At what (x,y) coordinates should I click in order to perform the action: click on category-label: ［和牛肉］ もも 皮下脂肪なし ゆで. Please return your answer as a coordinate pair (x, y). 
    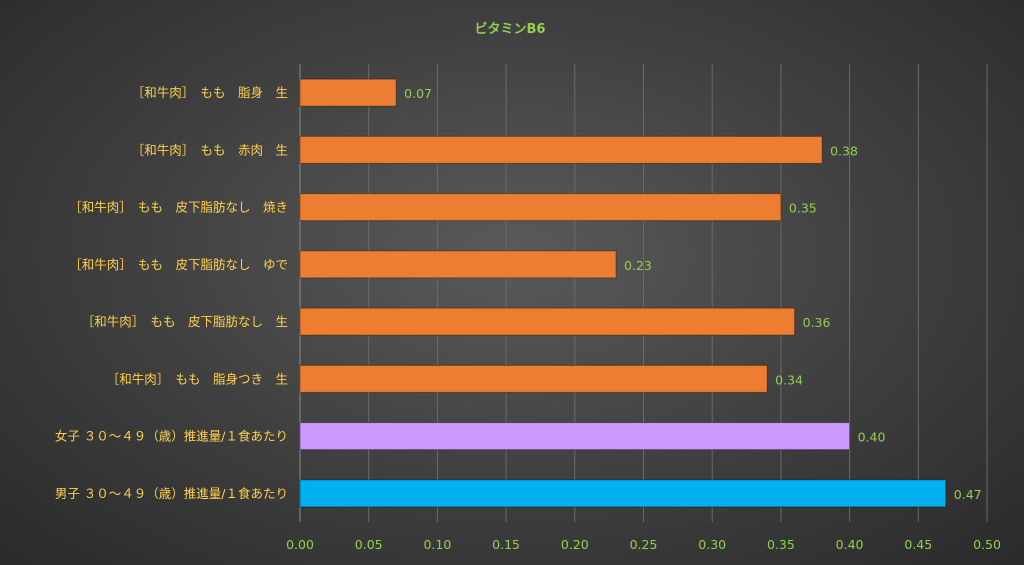
    Looking at the image, I should click on (178, 264).